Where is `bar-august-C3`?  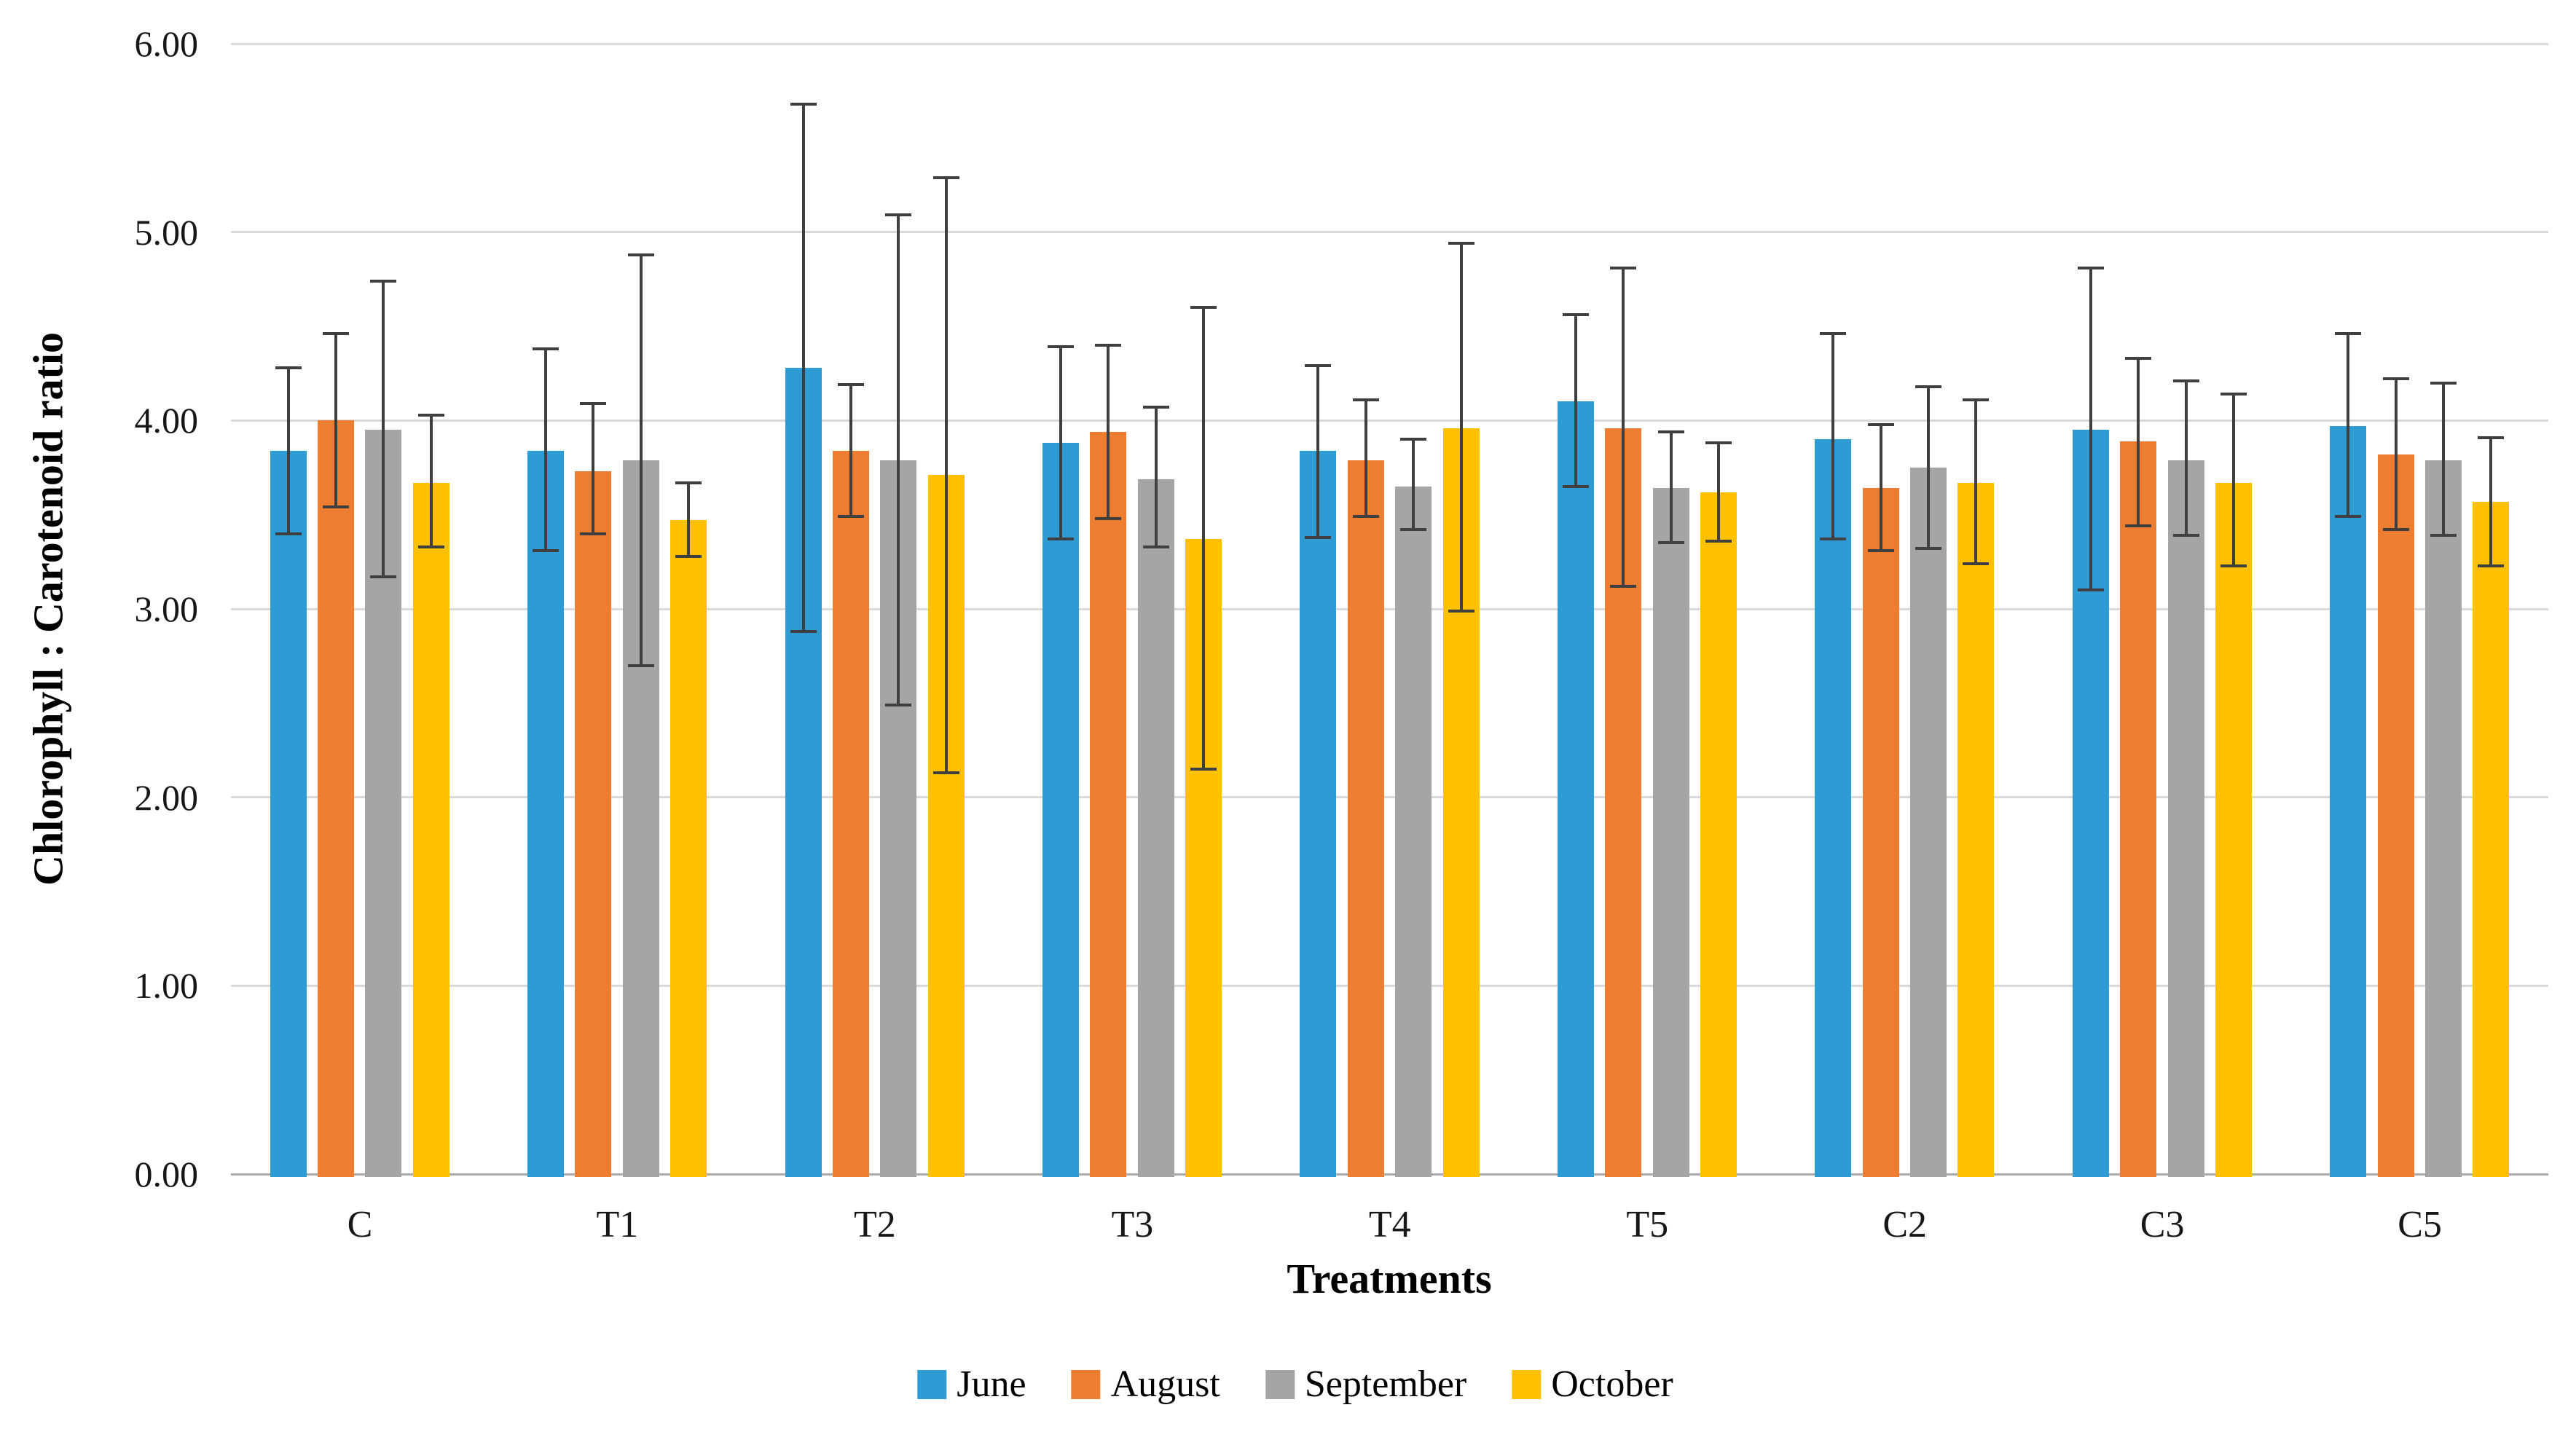 bar-august-C3 is located at coordinates (2138, 809).